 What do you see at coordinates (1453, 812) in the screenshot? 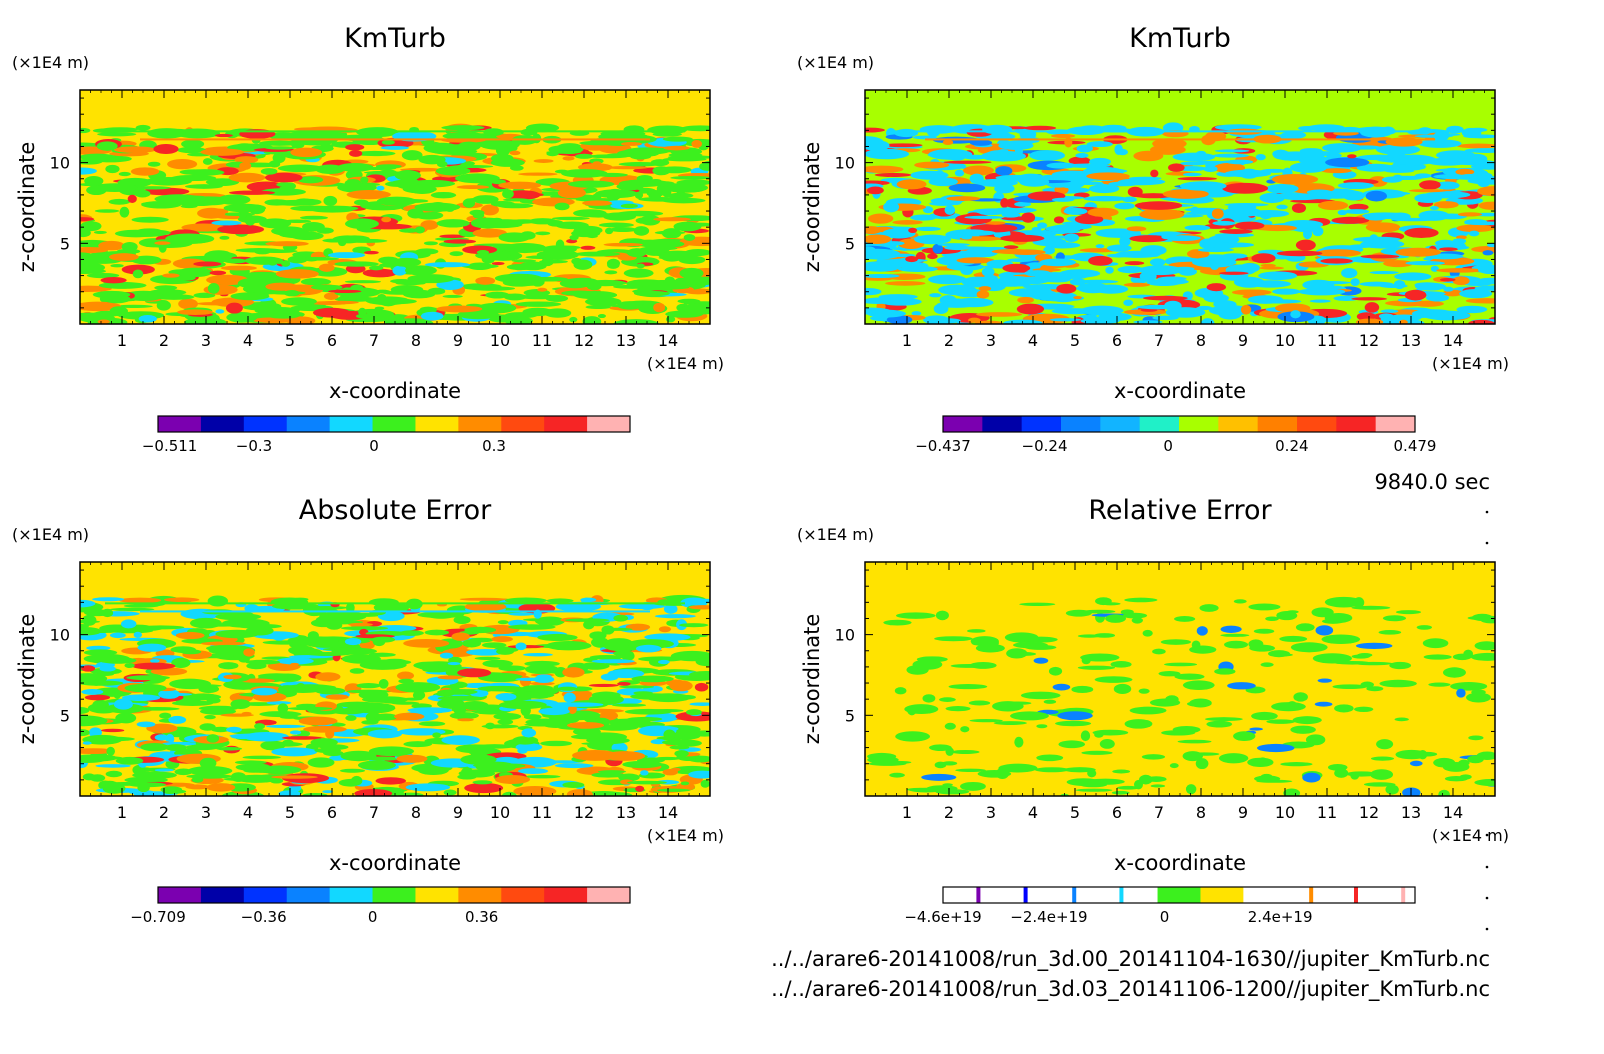
I see `x-tick-label: 14` at bounding box center [1453, 812].